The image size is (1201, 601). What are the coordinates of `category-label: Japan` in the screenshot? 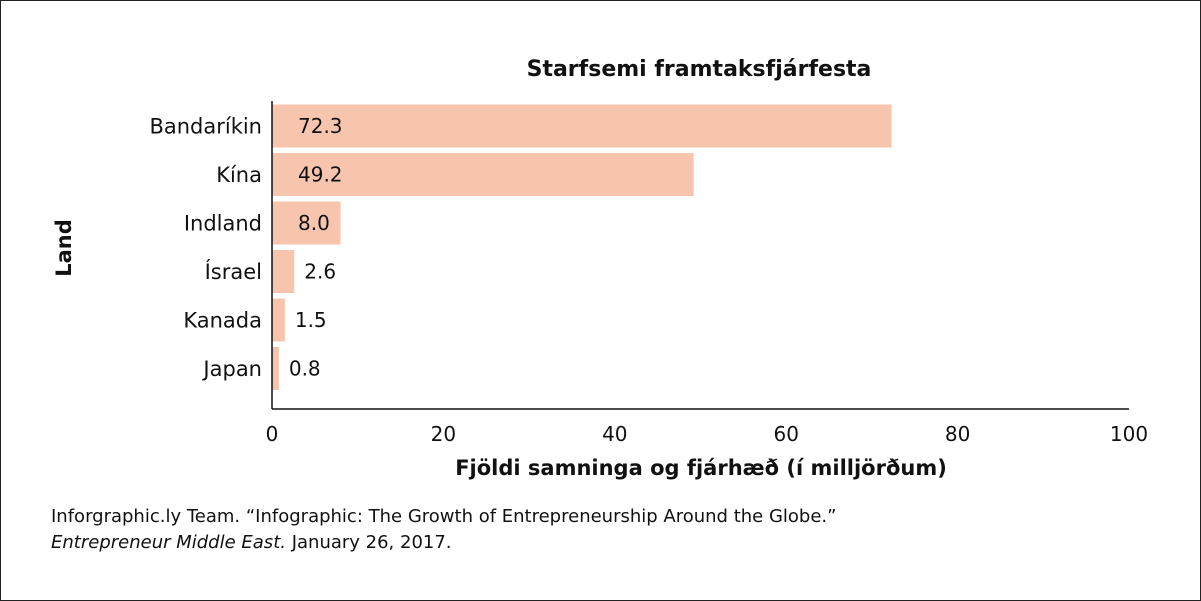 It's located at (231, 369).